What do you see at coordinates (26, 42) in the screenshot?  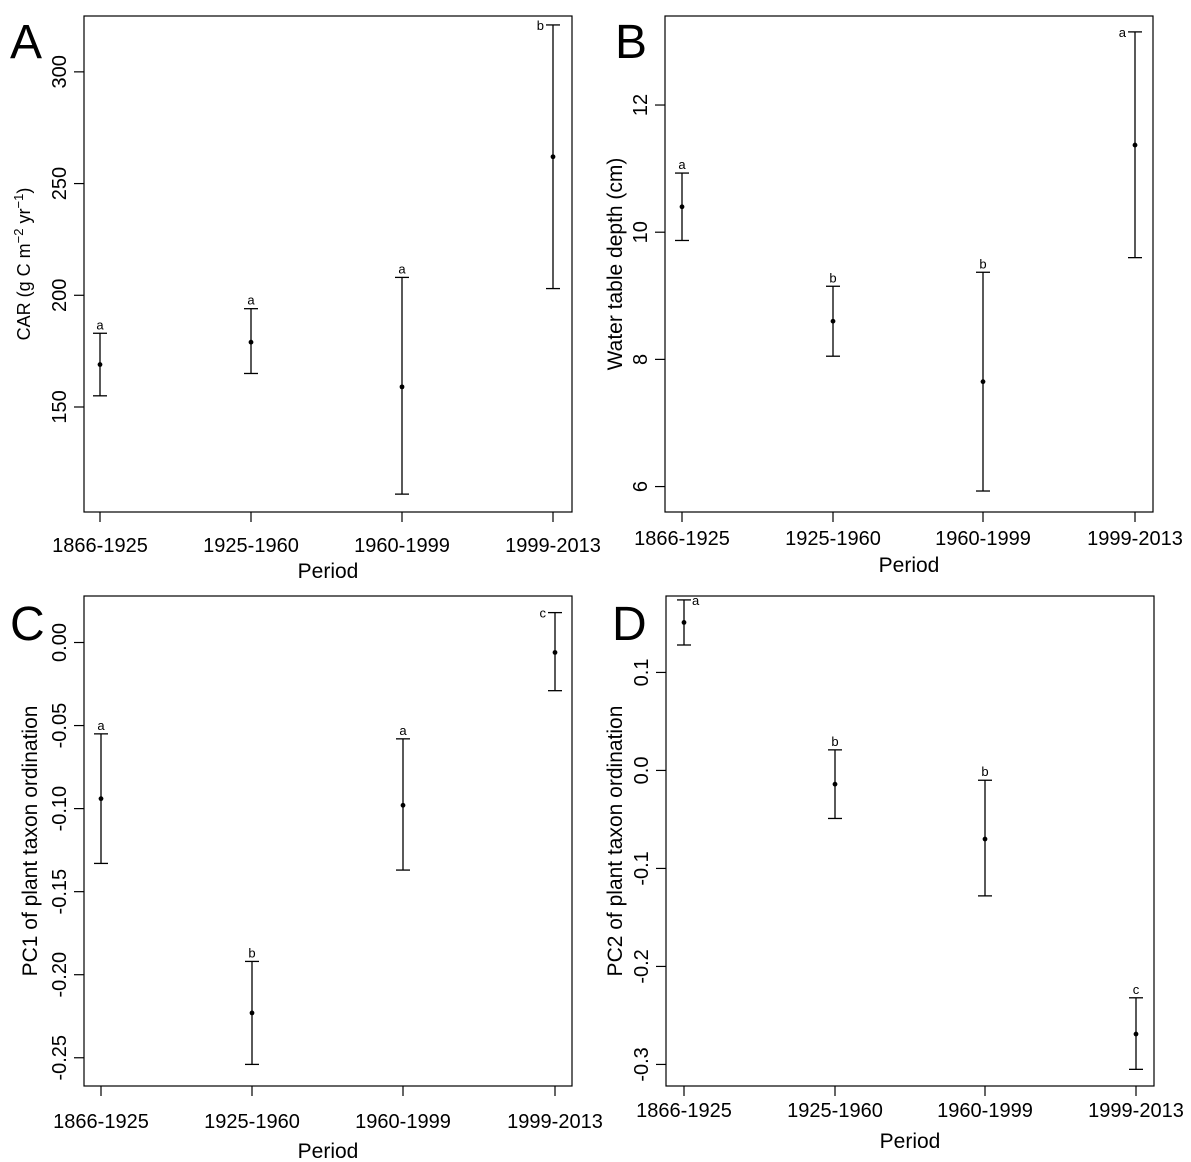 I see `panel-letter: A` at bounding box center [26, 42].